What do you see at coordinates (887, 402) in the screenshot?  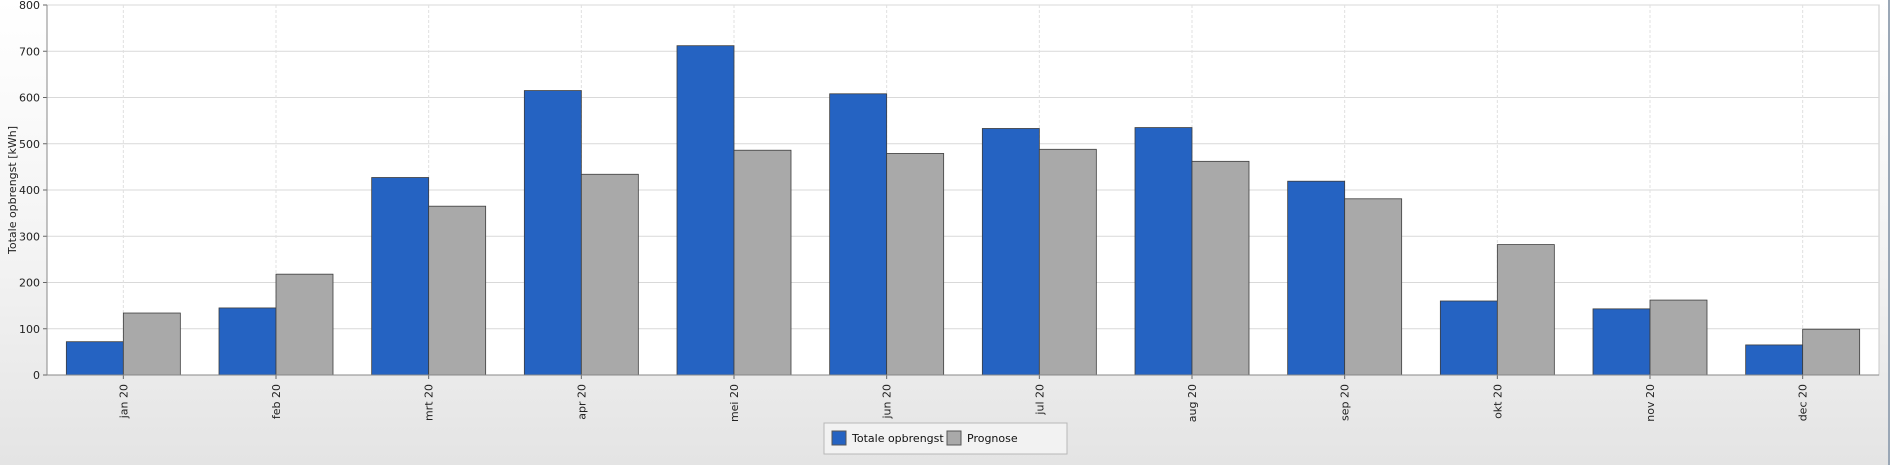 I see `x-tick-label: jun 20` at bounding box center [887, 402].